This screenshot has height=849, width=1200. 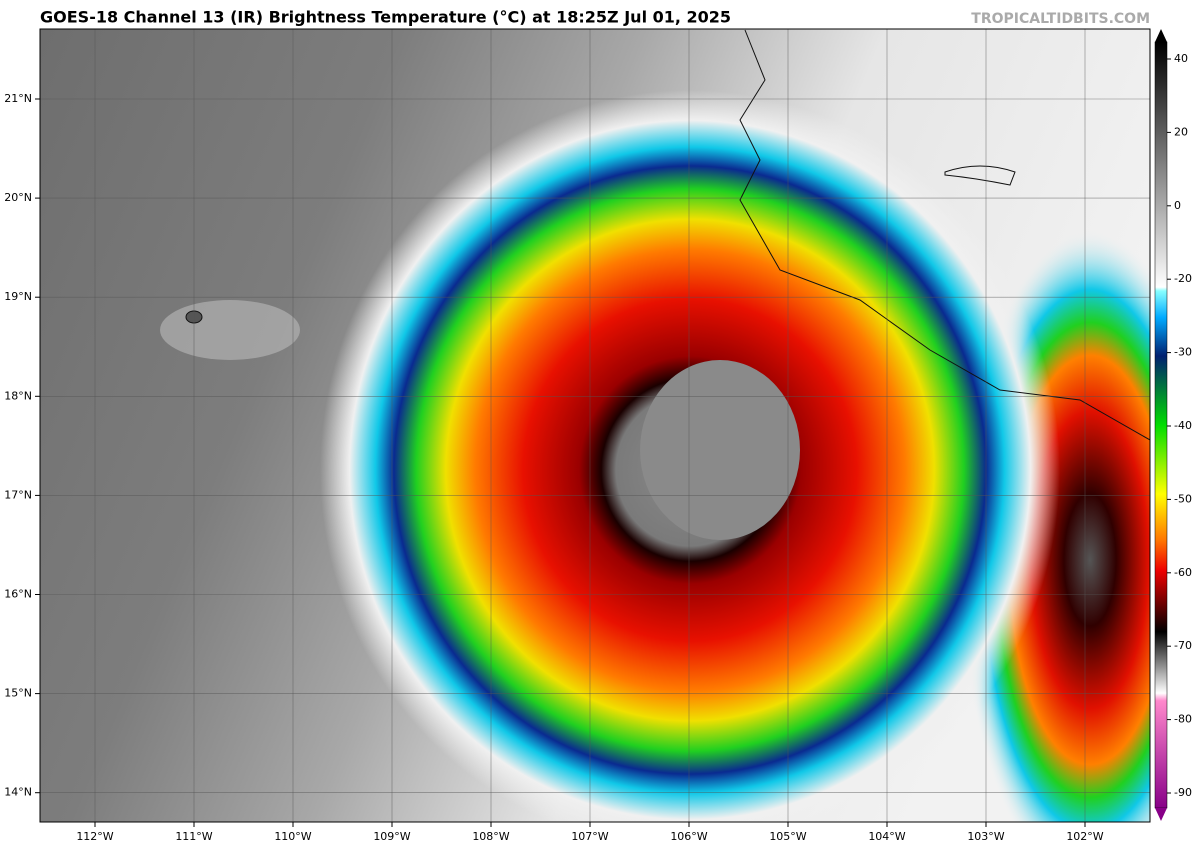 What do you see at coordinates (1181, 131) in the screenshot?
I see `colorbar-label: 20` at bounding box center [1181, 131].